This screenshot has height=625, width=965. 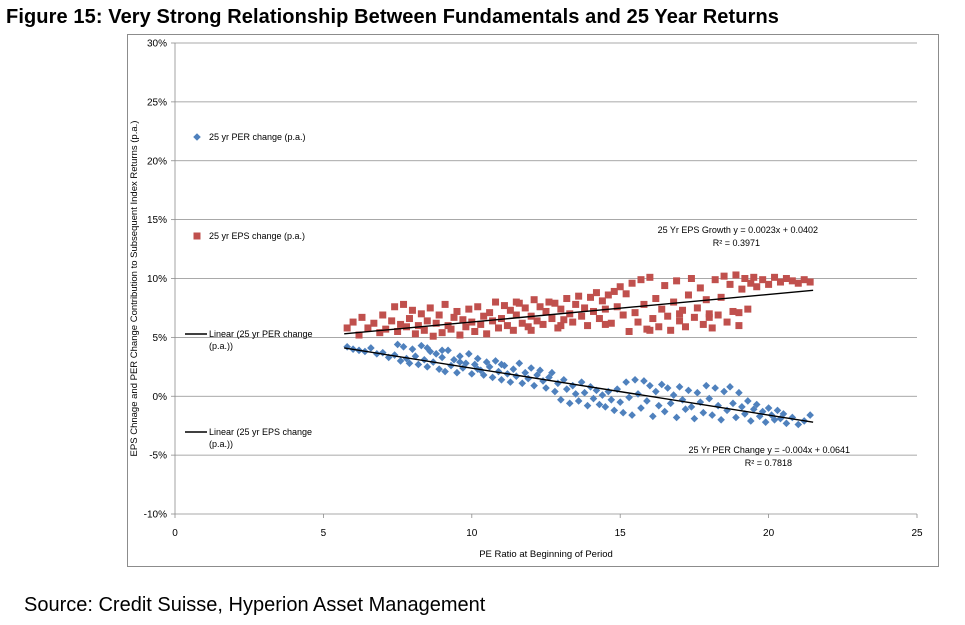 I want to click on y-tick-label: 15%, so click(x=157, y=220).